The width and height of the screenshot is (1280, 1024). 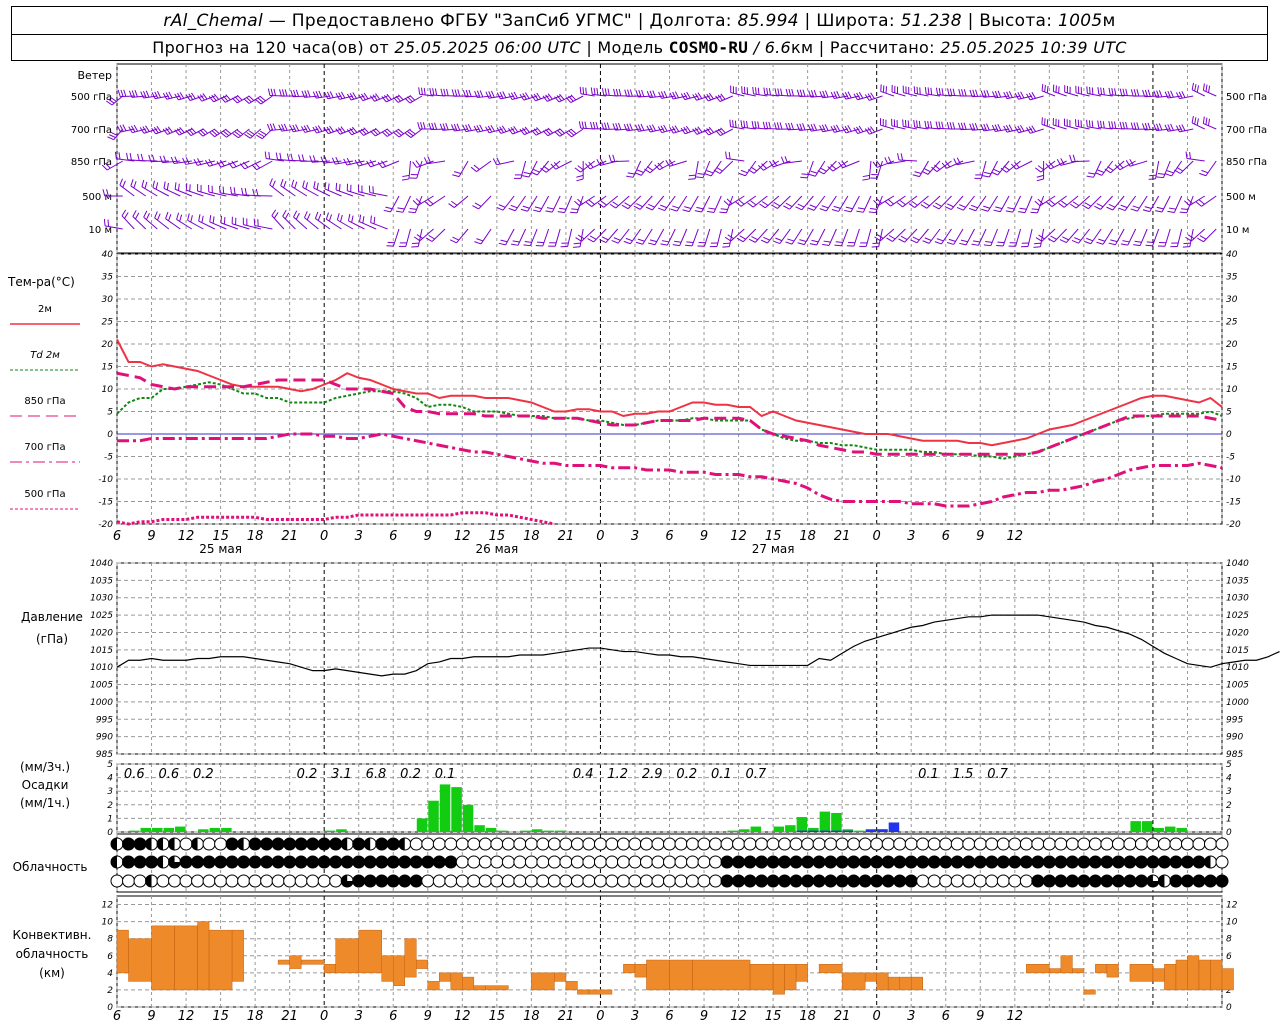 I want to click on temp-x-tick: 3, so click(x=635, y=536).